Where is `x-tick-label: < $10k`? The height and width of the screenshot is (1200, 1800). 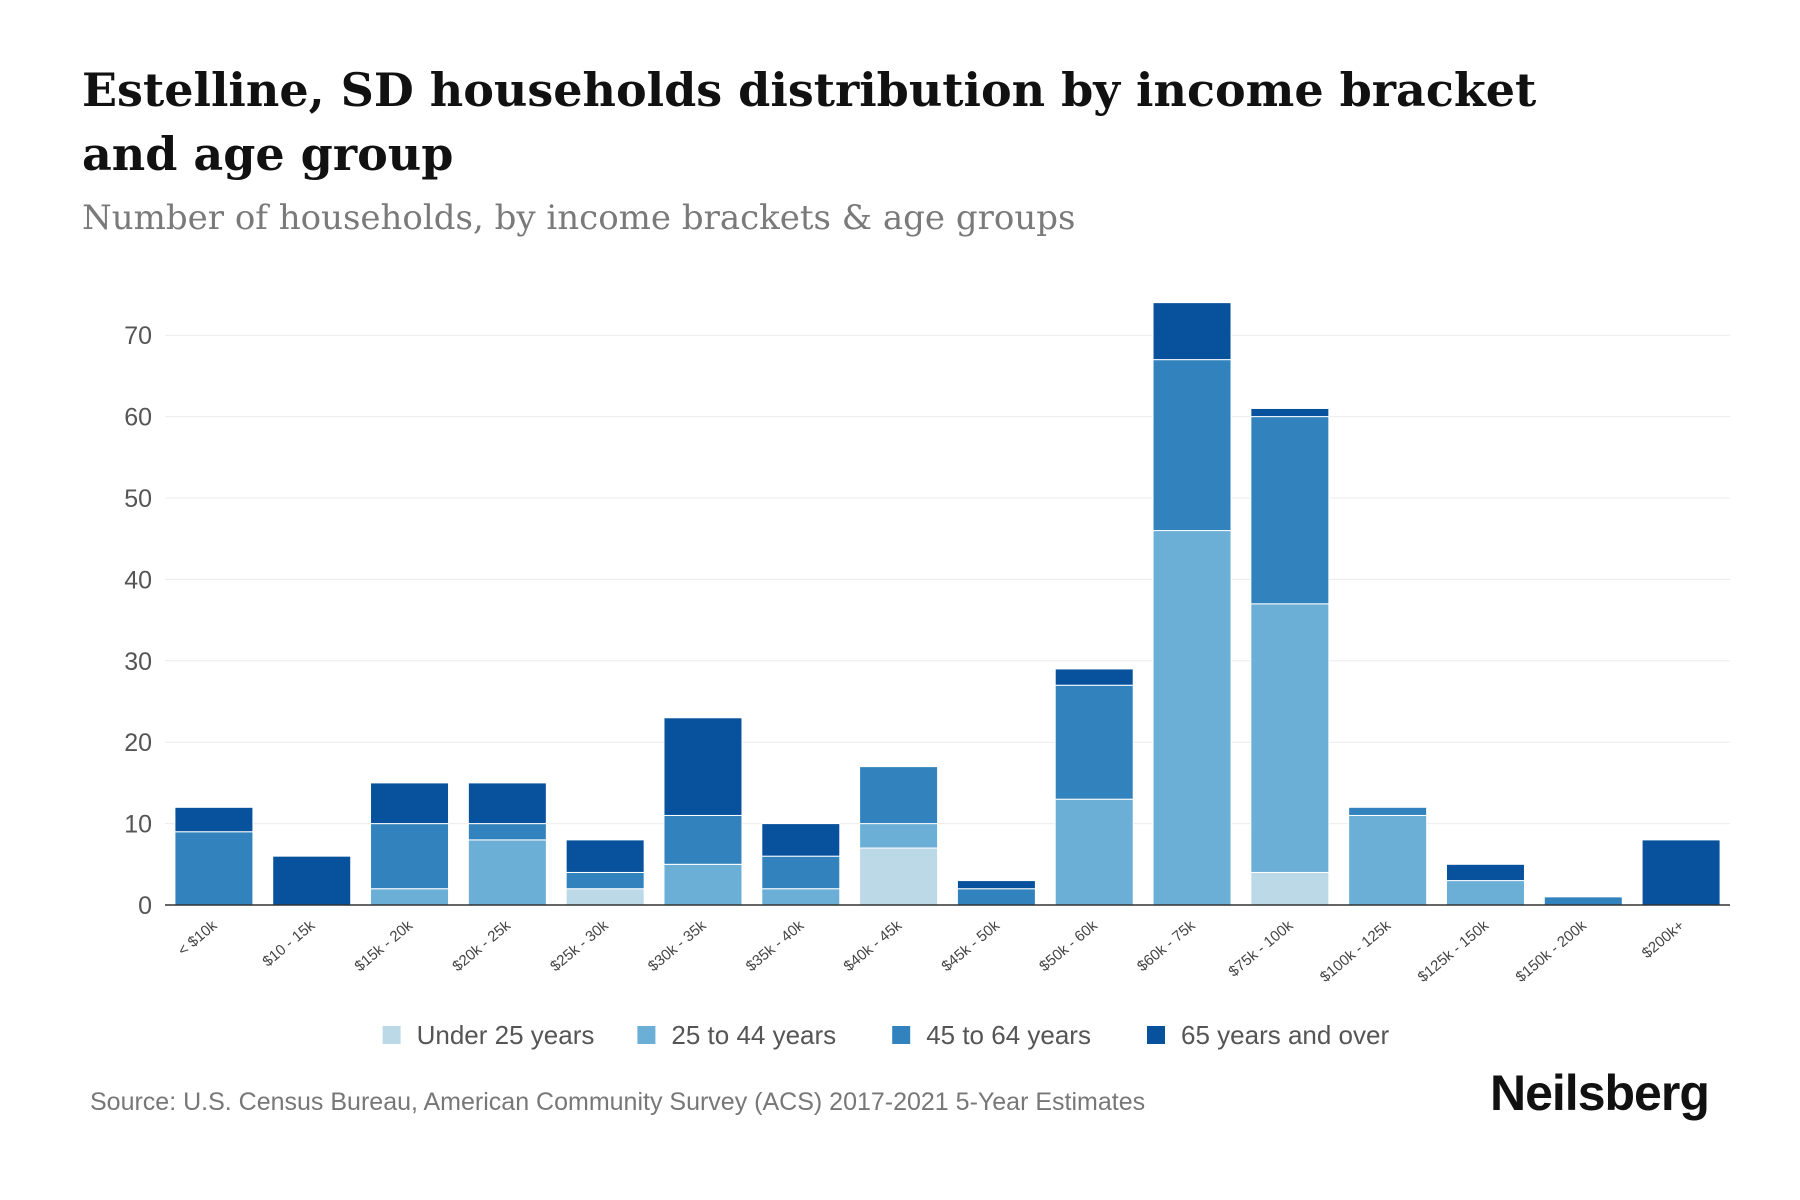 x-tick-label: < $10k is located at coordinates (198, 938).